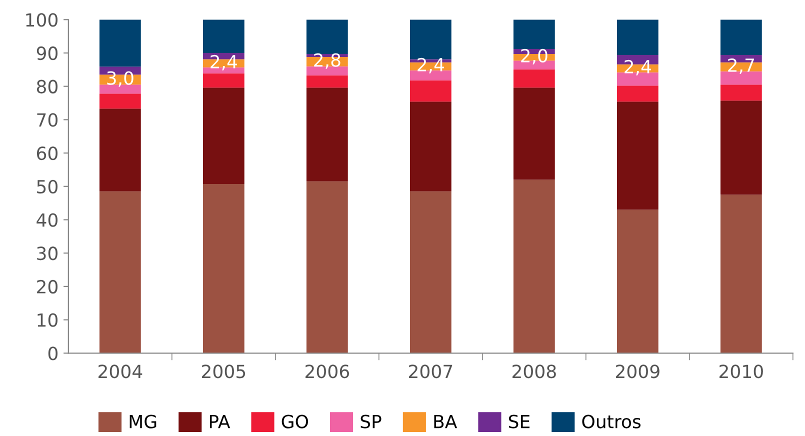  I want to click on legend-label: SP, so click(371, 421).